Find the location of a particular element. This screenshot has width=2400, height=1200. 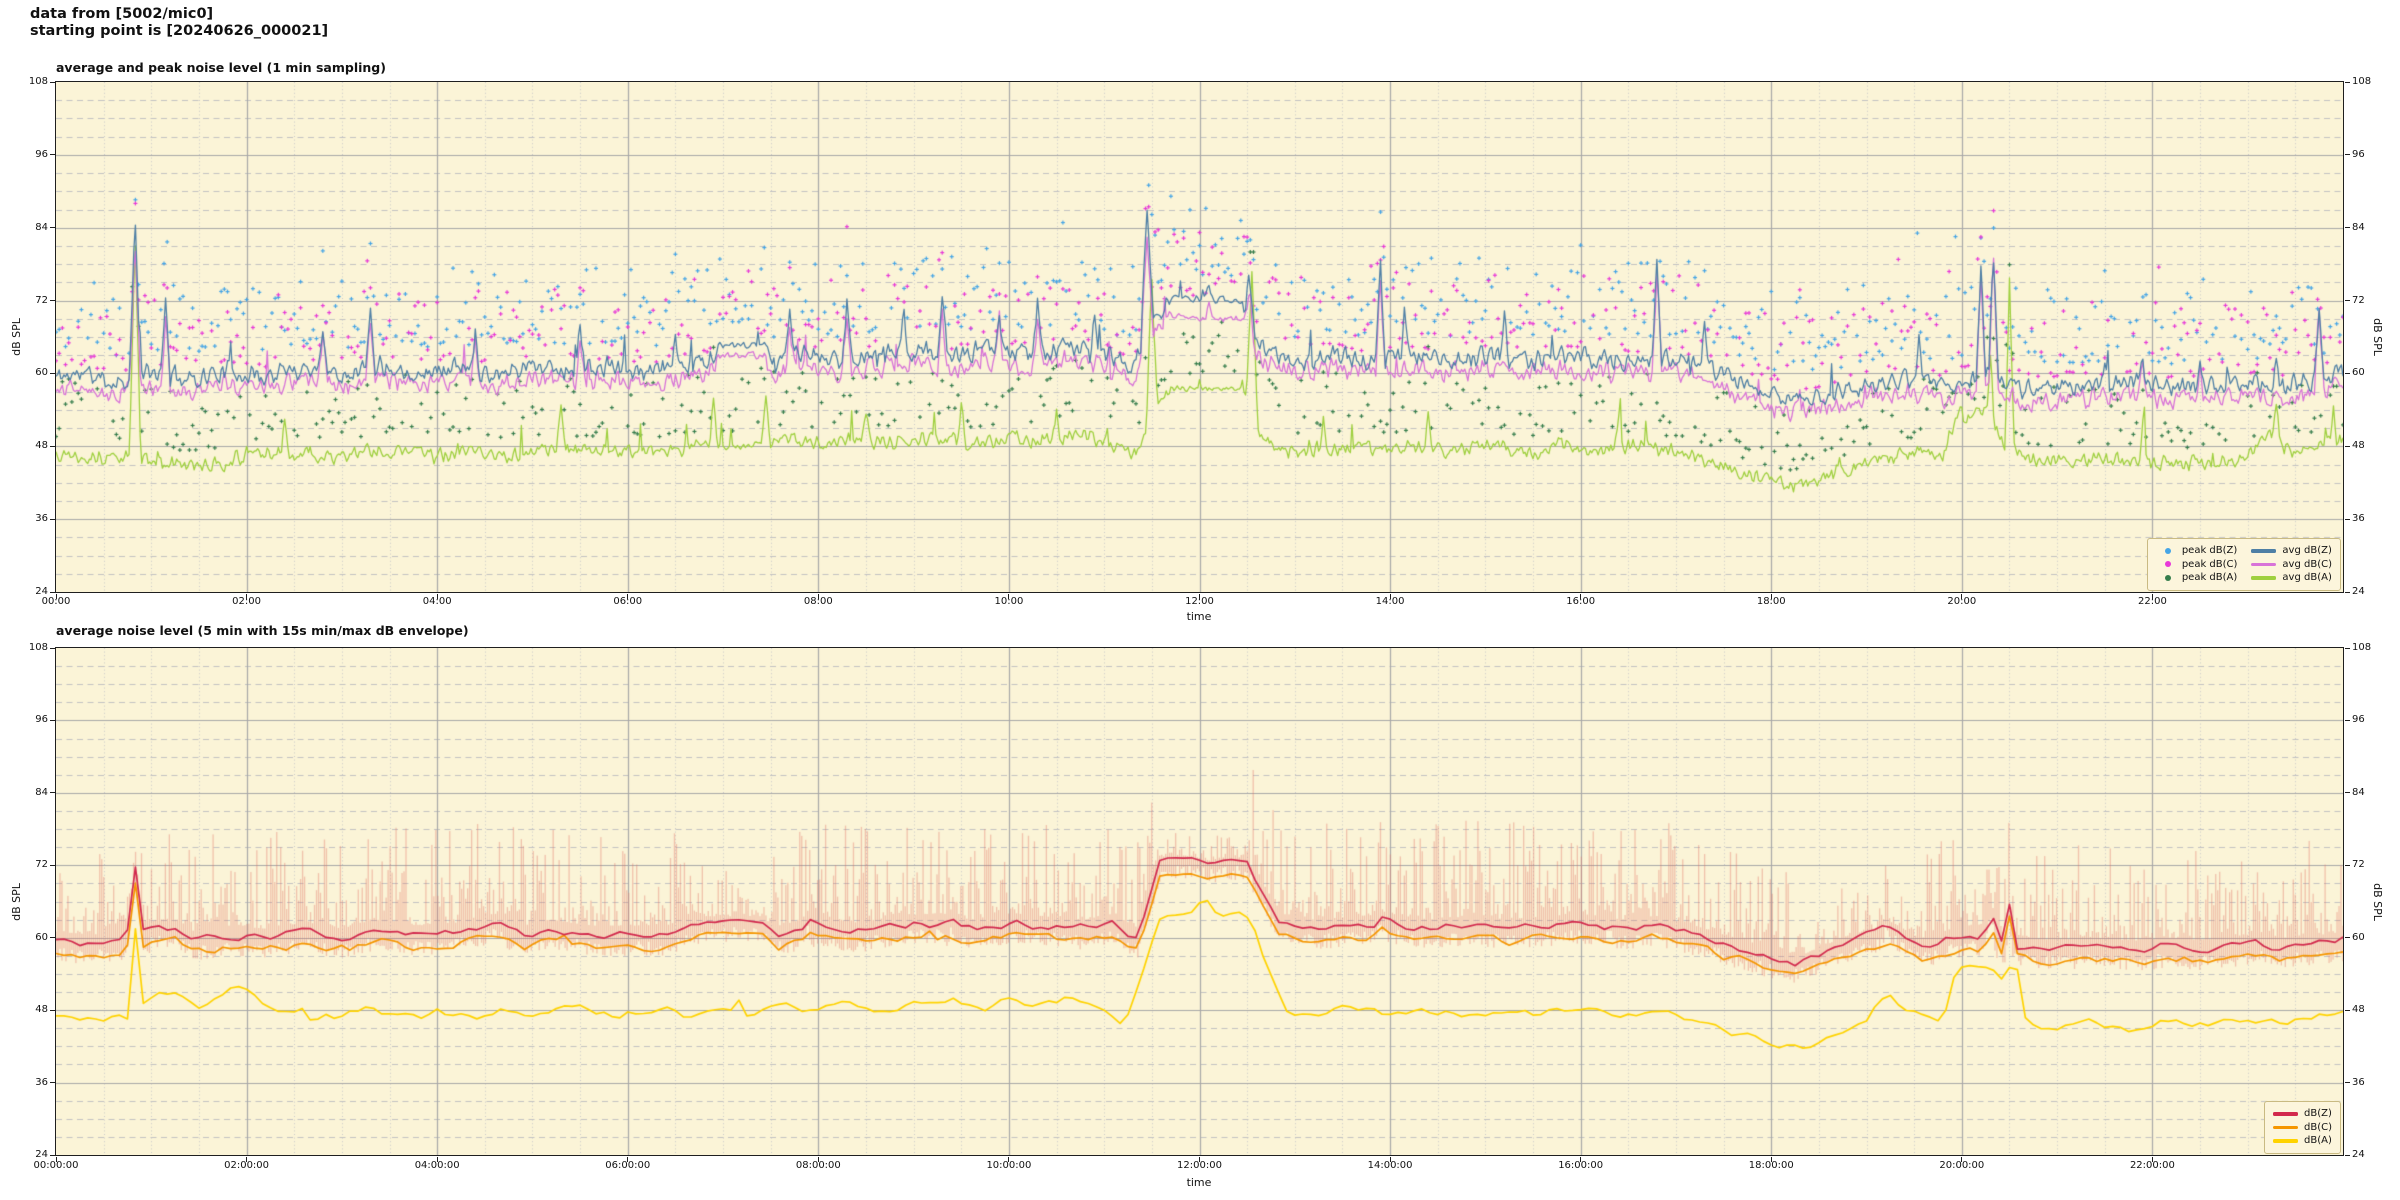

legend-item-avg-dbz: avg dB(Z) is located at coordinates (2291, 551).